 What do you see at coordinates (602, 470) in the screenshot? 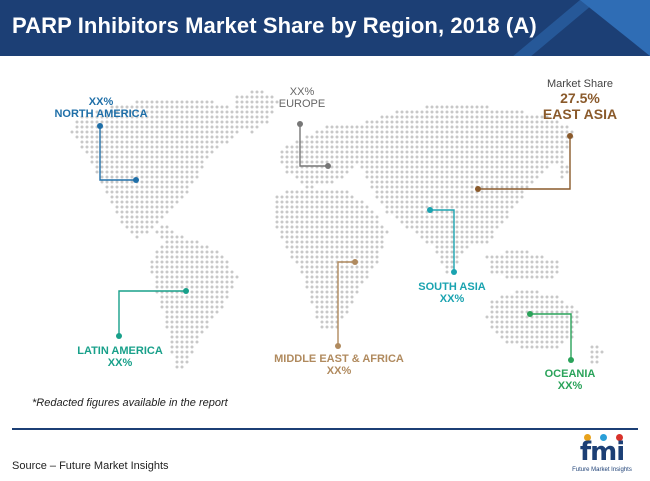
I see `logo-subtitle: Future Market Insights` at bounding box center [602, 470].